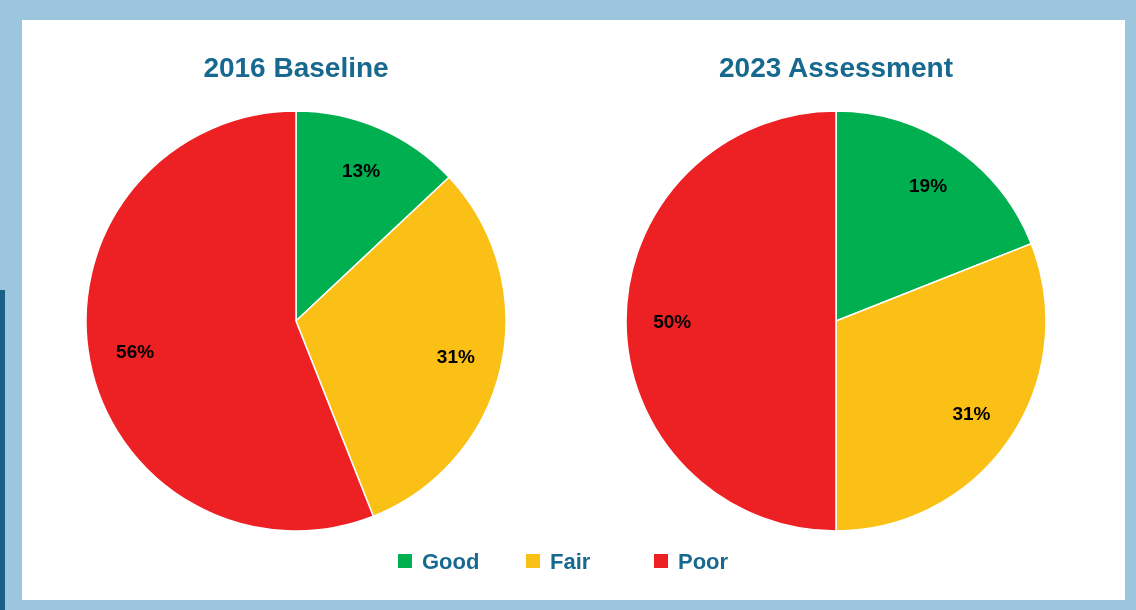 Image resolution: width=1136 pixels, height=610 pixels. I want to click on data-label: 50%, so click(672, 321).